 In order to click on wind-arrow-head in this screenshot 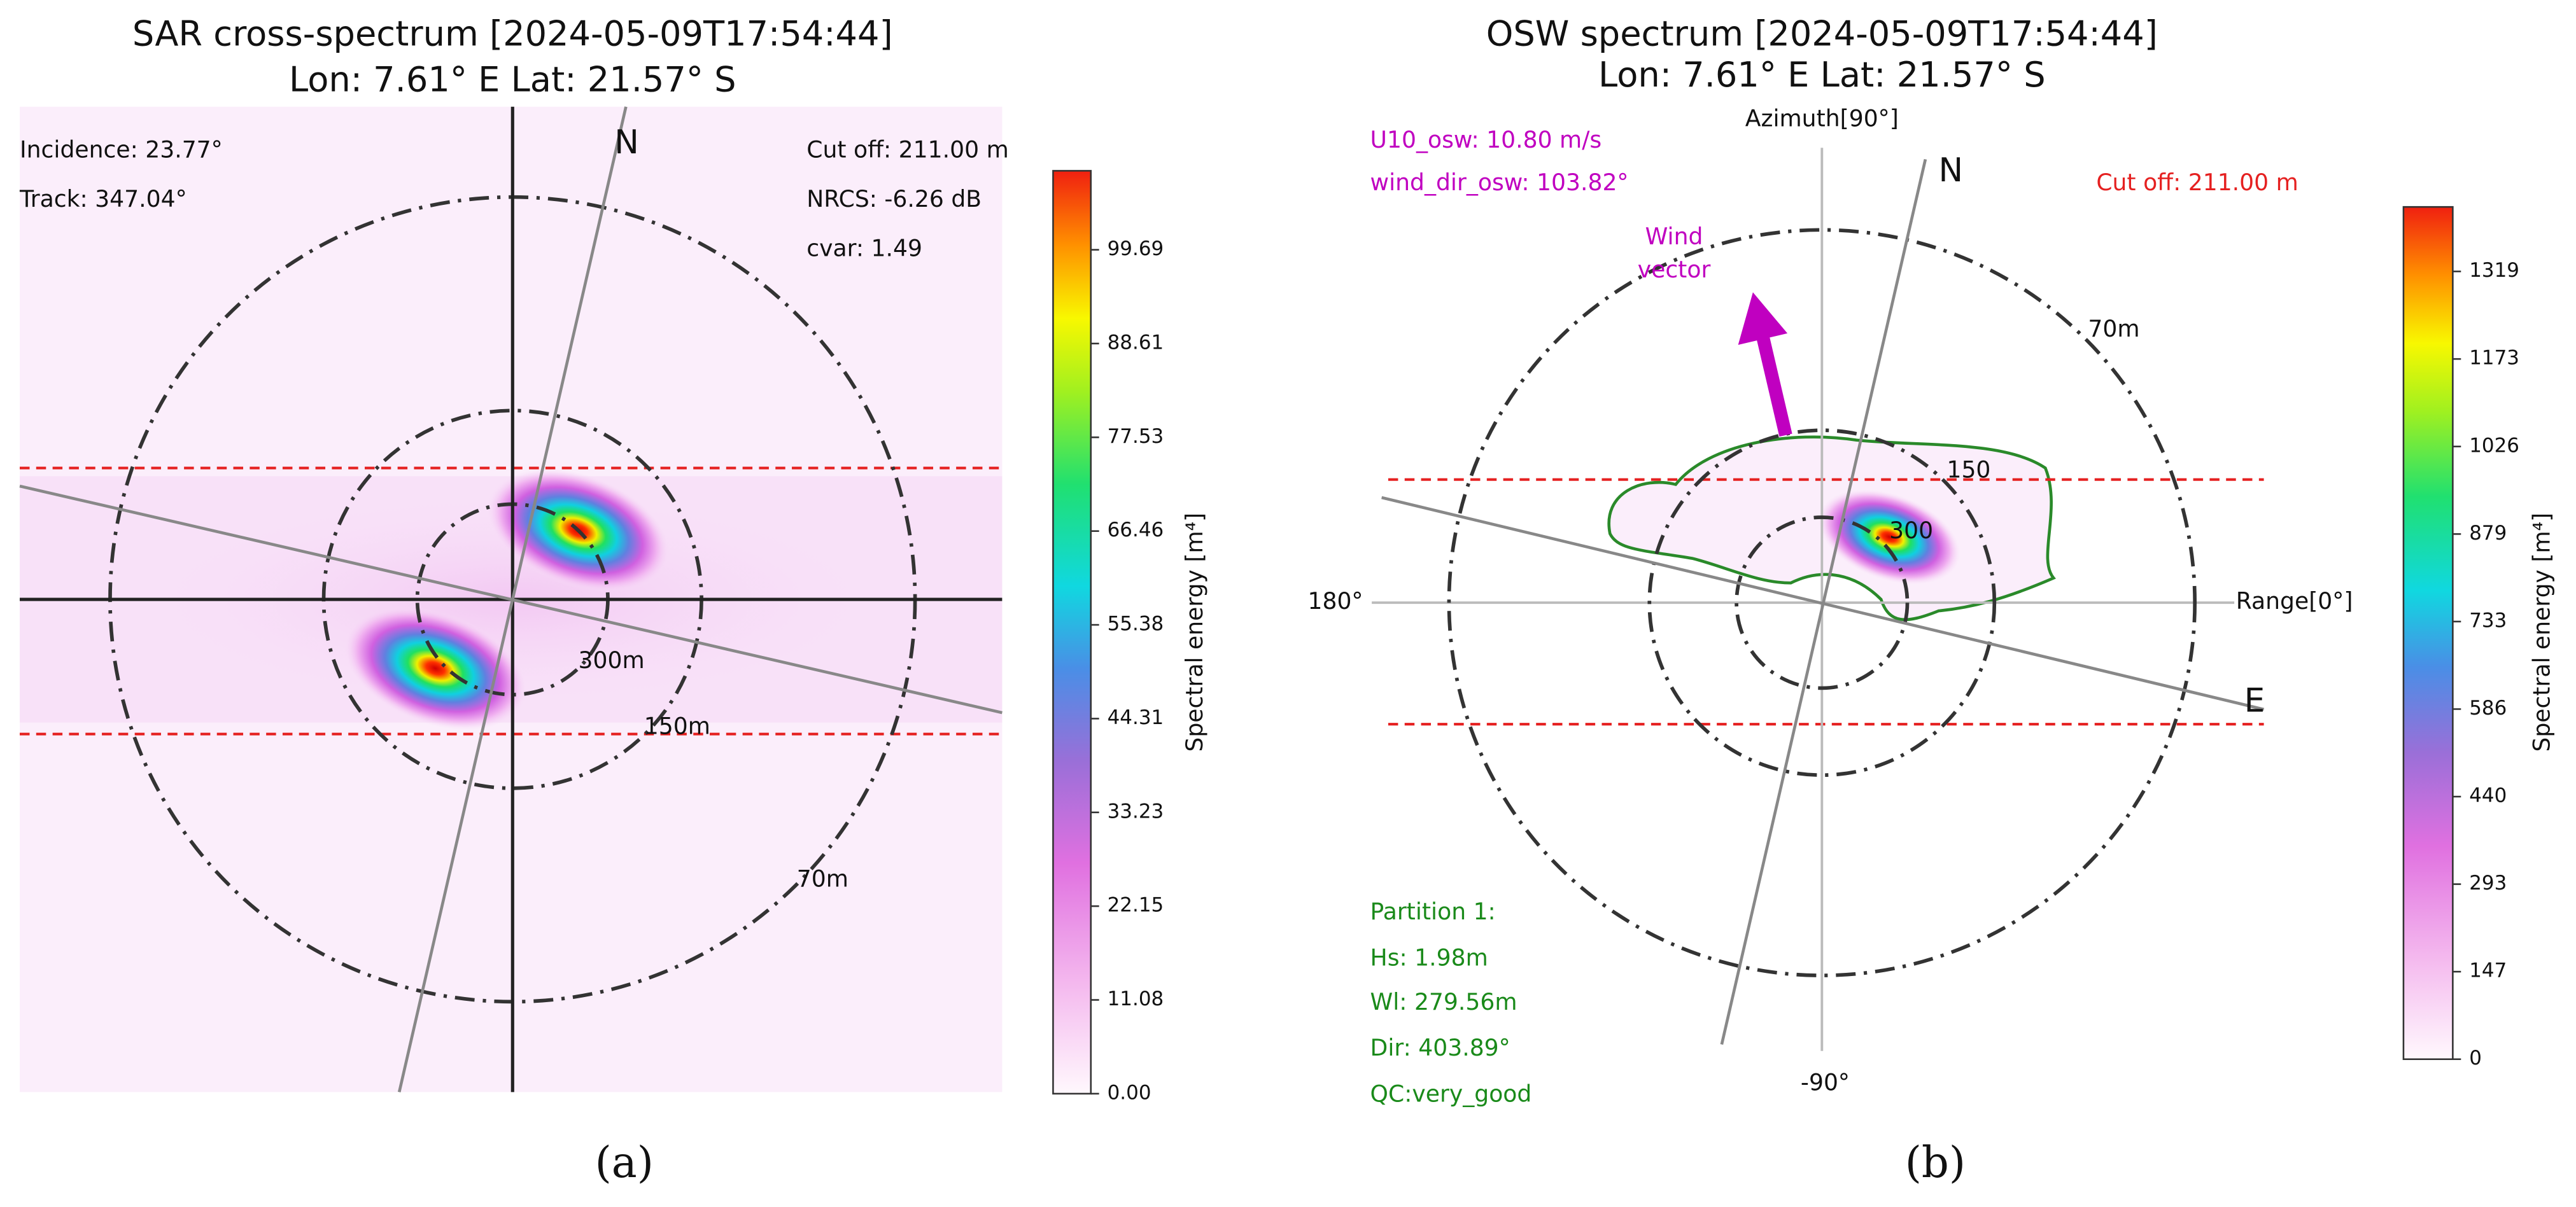, I will do `click(1763, 319)`.